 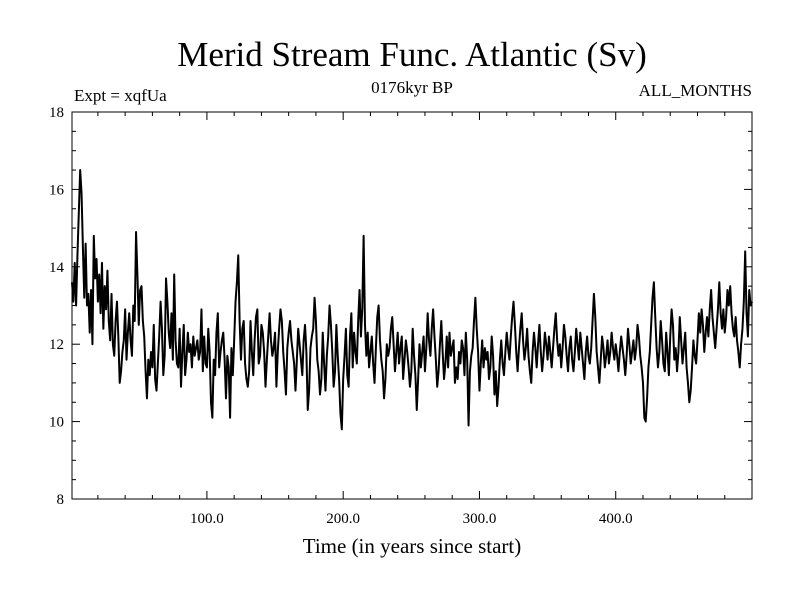 What do you see at coordinates (56, 113) in the screenshot?
I see `y-tick-label: 18` at bounding box center [56, 113].